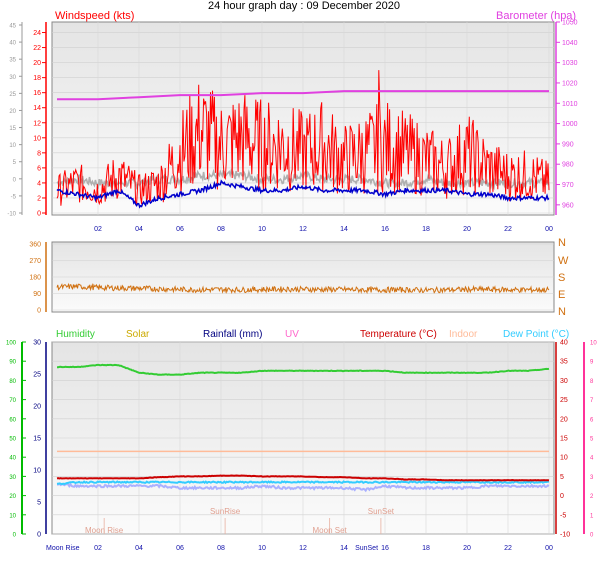 This screenshot has width=608, height=561. I want to click on windspeed-tick-label: 16, so click(37, 93).